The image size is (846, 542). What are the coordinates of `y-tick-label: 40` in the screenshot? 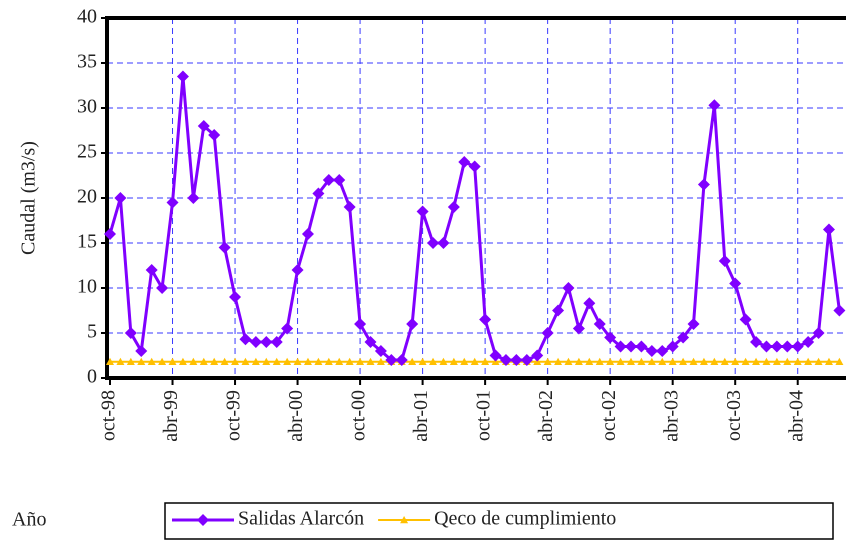 It's located at (87, 17).